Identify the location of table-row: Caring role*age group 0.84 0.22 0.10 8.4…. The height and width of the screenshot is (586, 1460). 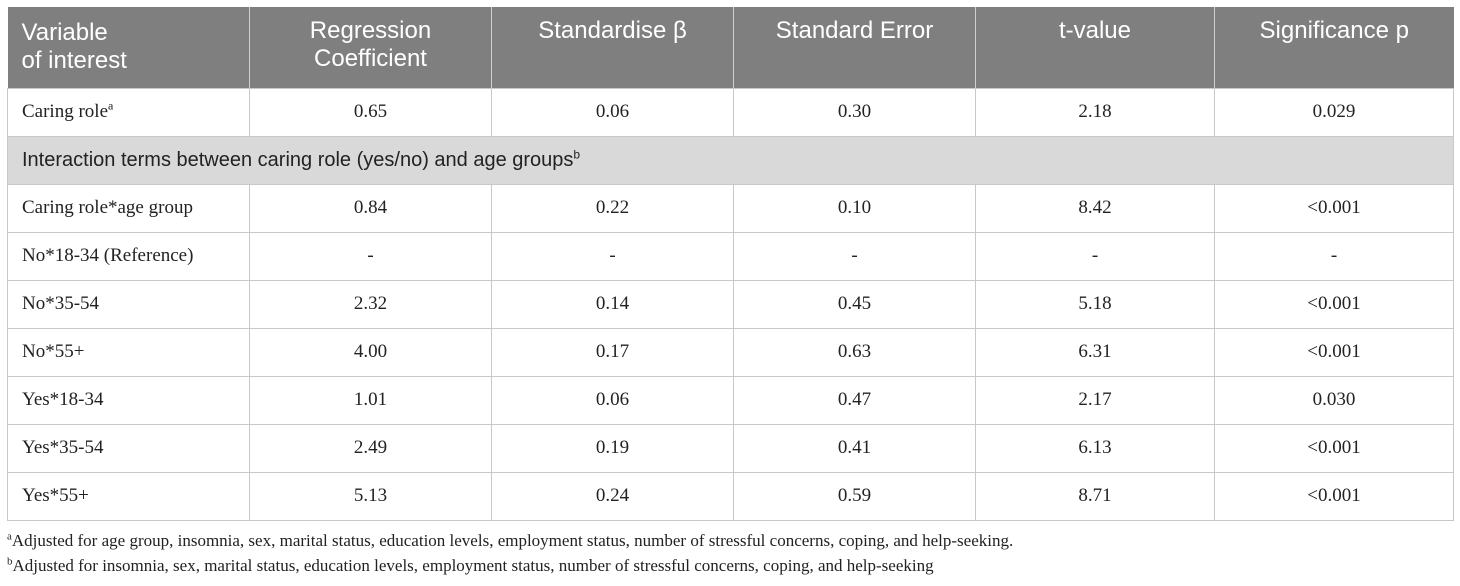
(730, 208).